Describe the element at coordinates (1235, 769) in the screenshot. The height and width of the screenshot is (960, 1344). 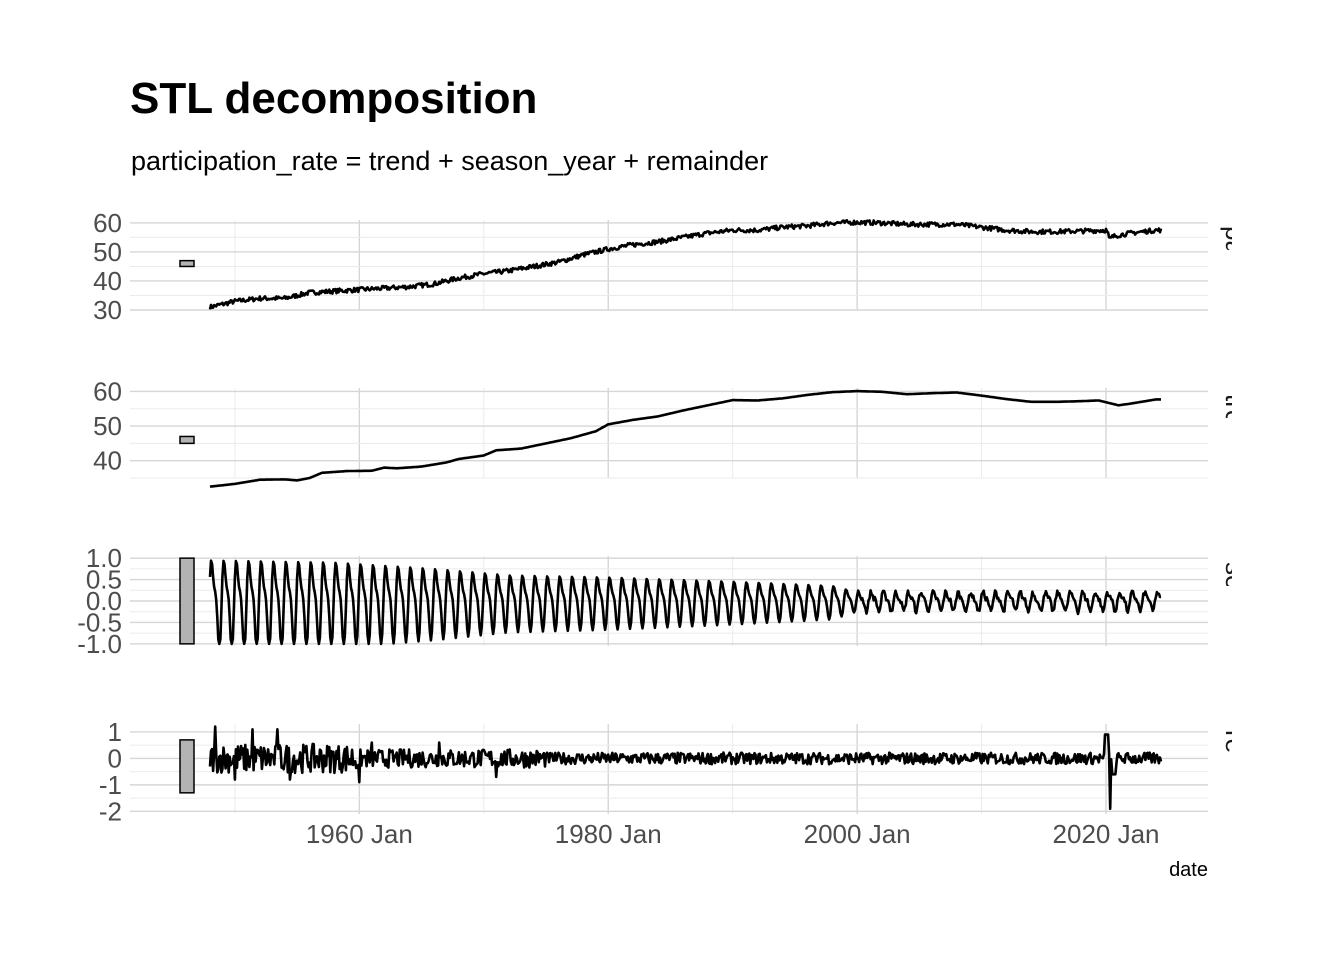
I see `strip-label-remain: remain` at that location.